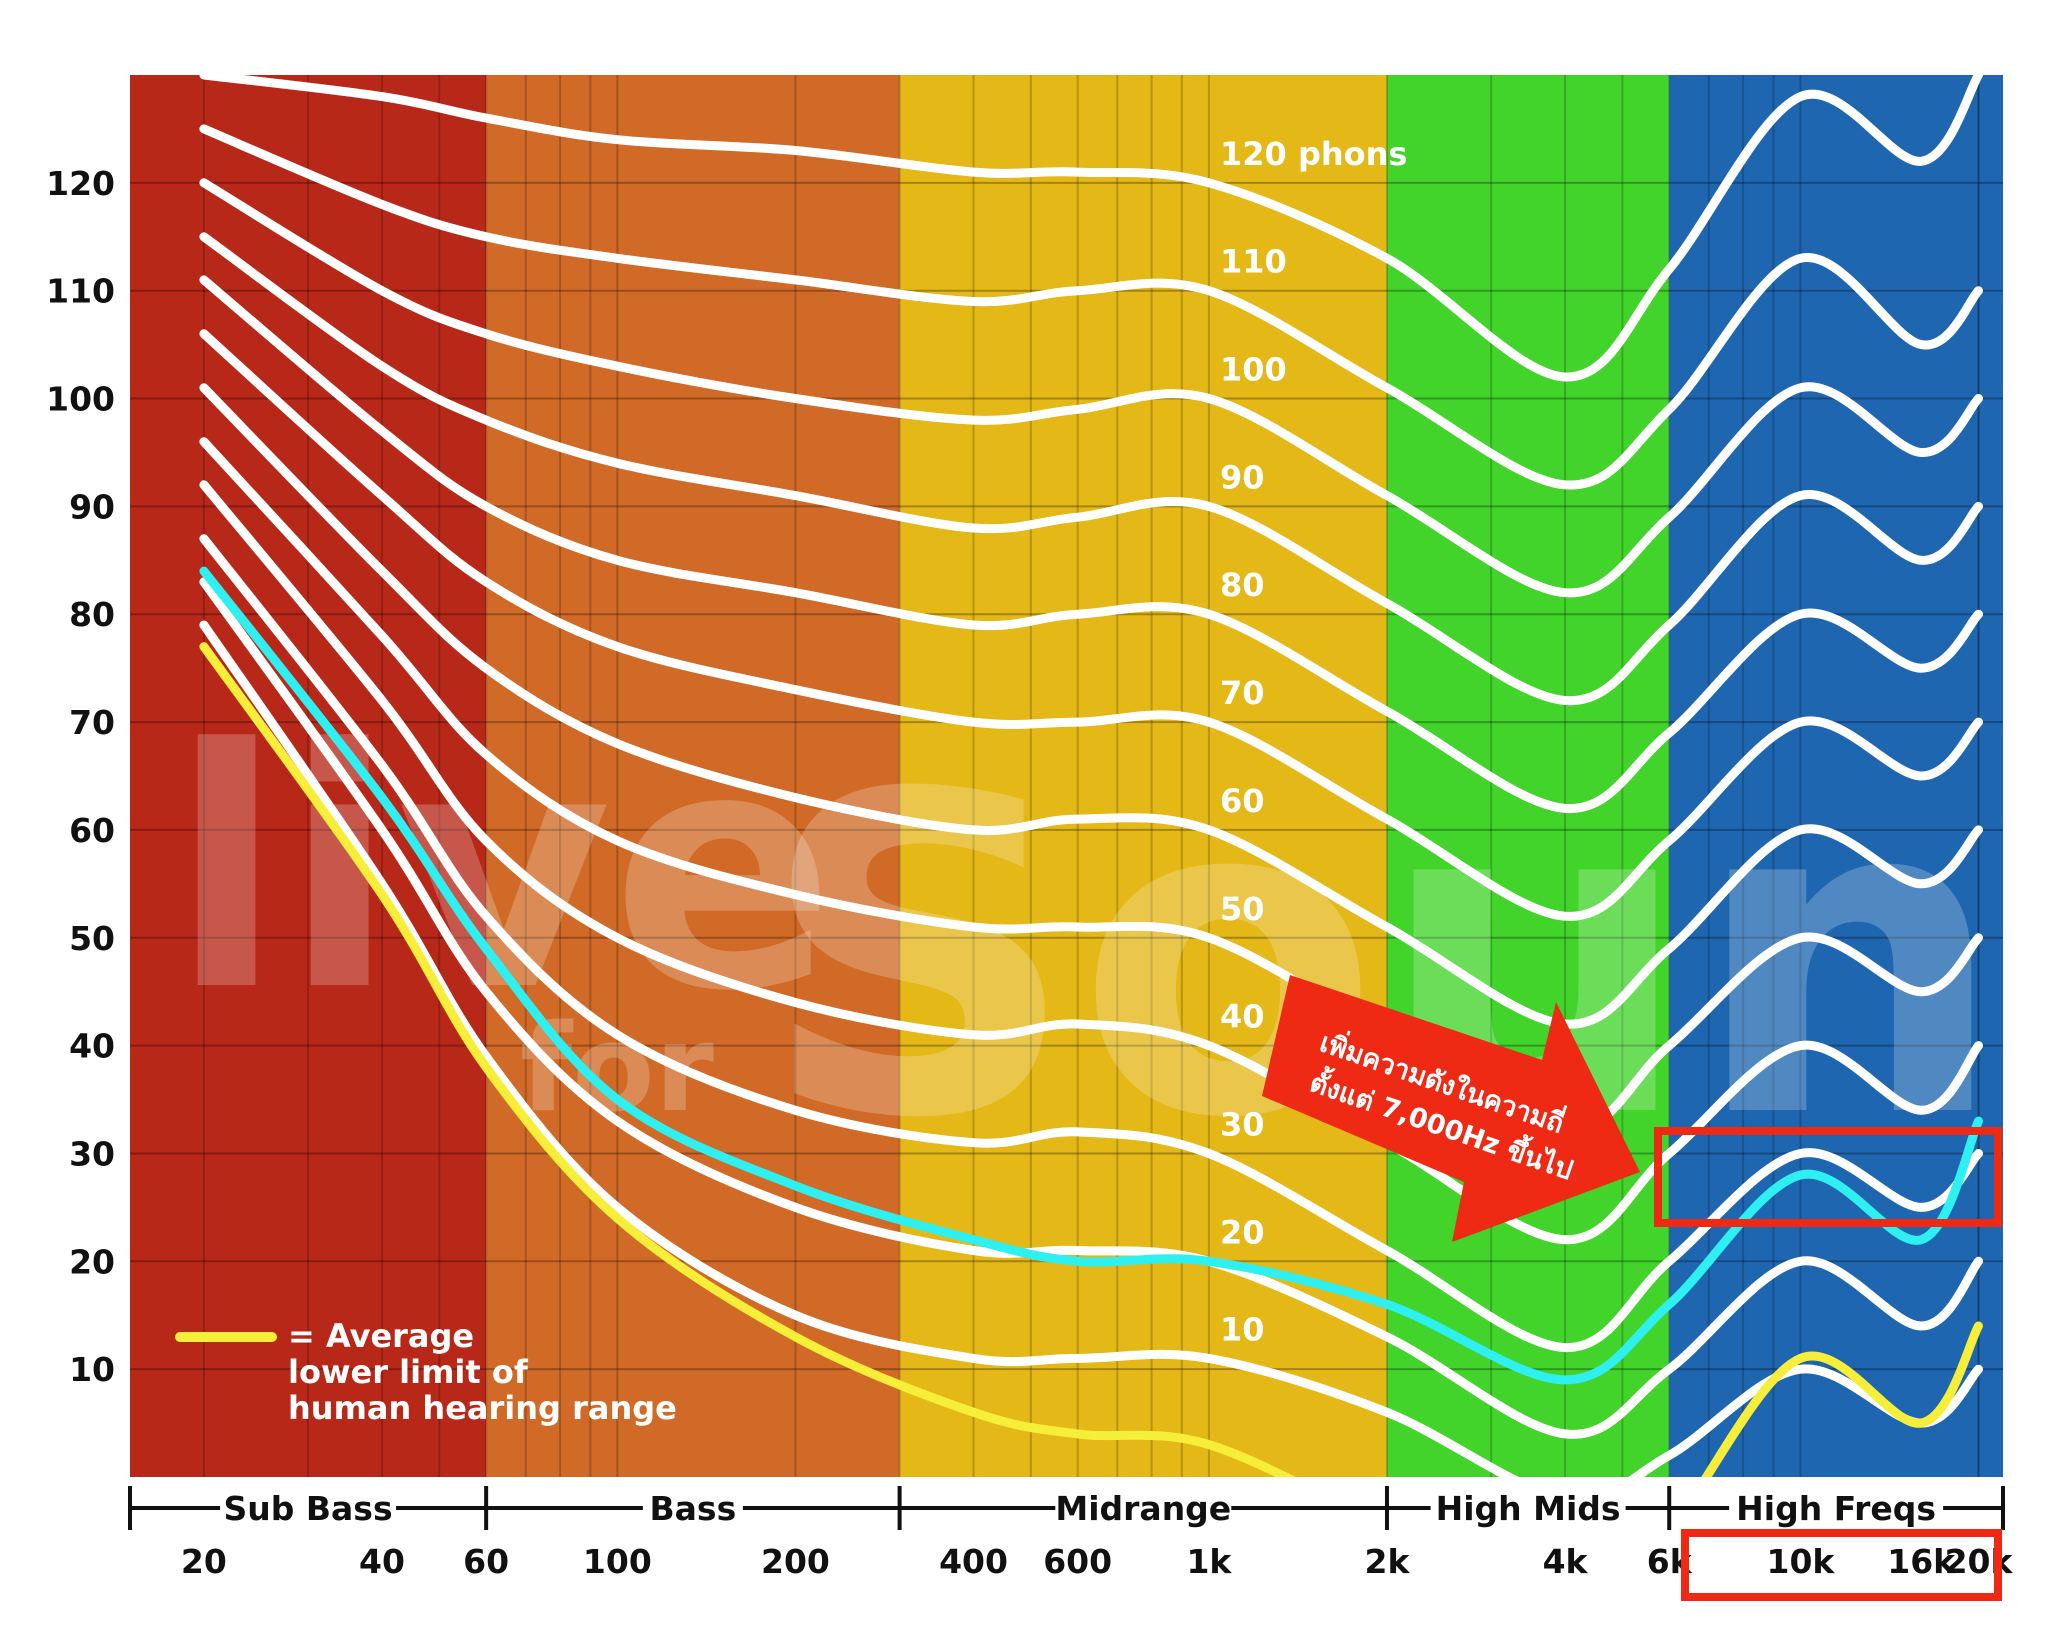  I want to click on highlight-box-curve, so click(1828, 1177).